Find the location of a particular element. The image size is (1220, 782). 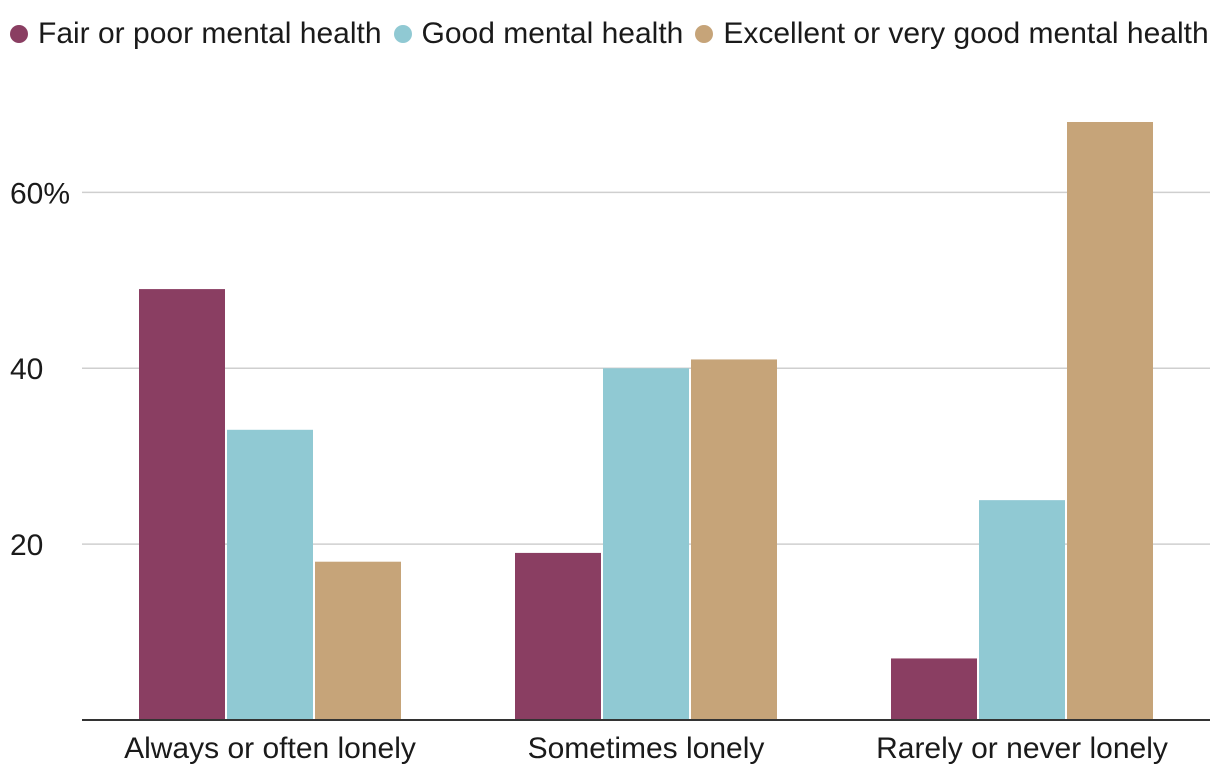

x-tick-label-0: Always or often lonely is located at coordinates (270, 748).